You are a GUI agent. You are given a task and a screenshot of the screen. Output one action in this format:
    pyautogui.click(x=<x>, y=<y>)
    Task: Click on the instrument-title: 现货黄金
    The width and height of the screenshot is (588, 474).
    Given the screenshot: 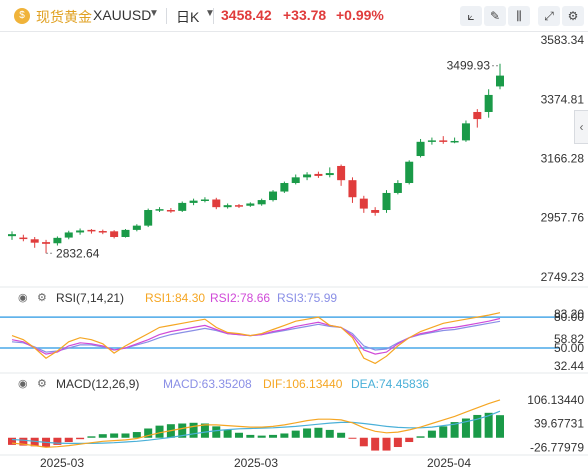 What is the action you would take?
    pyautogui.click(x=64, y=17)
    